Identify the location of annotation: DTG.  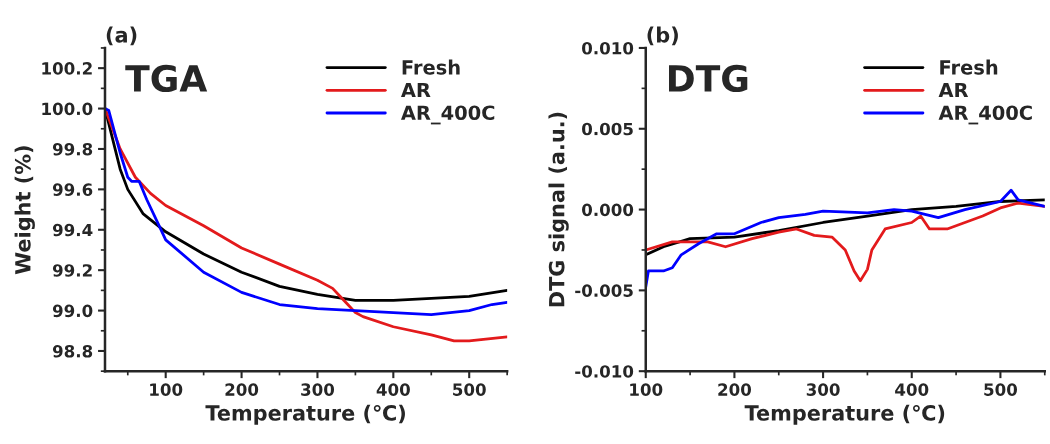
(708, 78).